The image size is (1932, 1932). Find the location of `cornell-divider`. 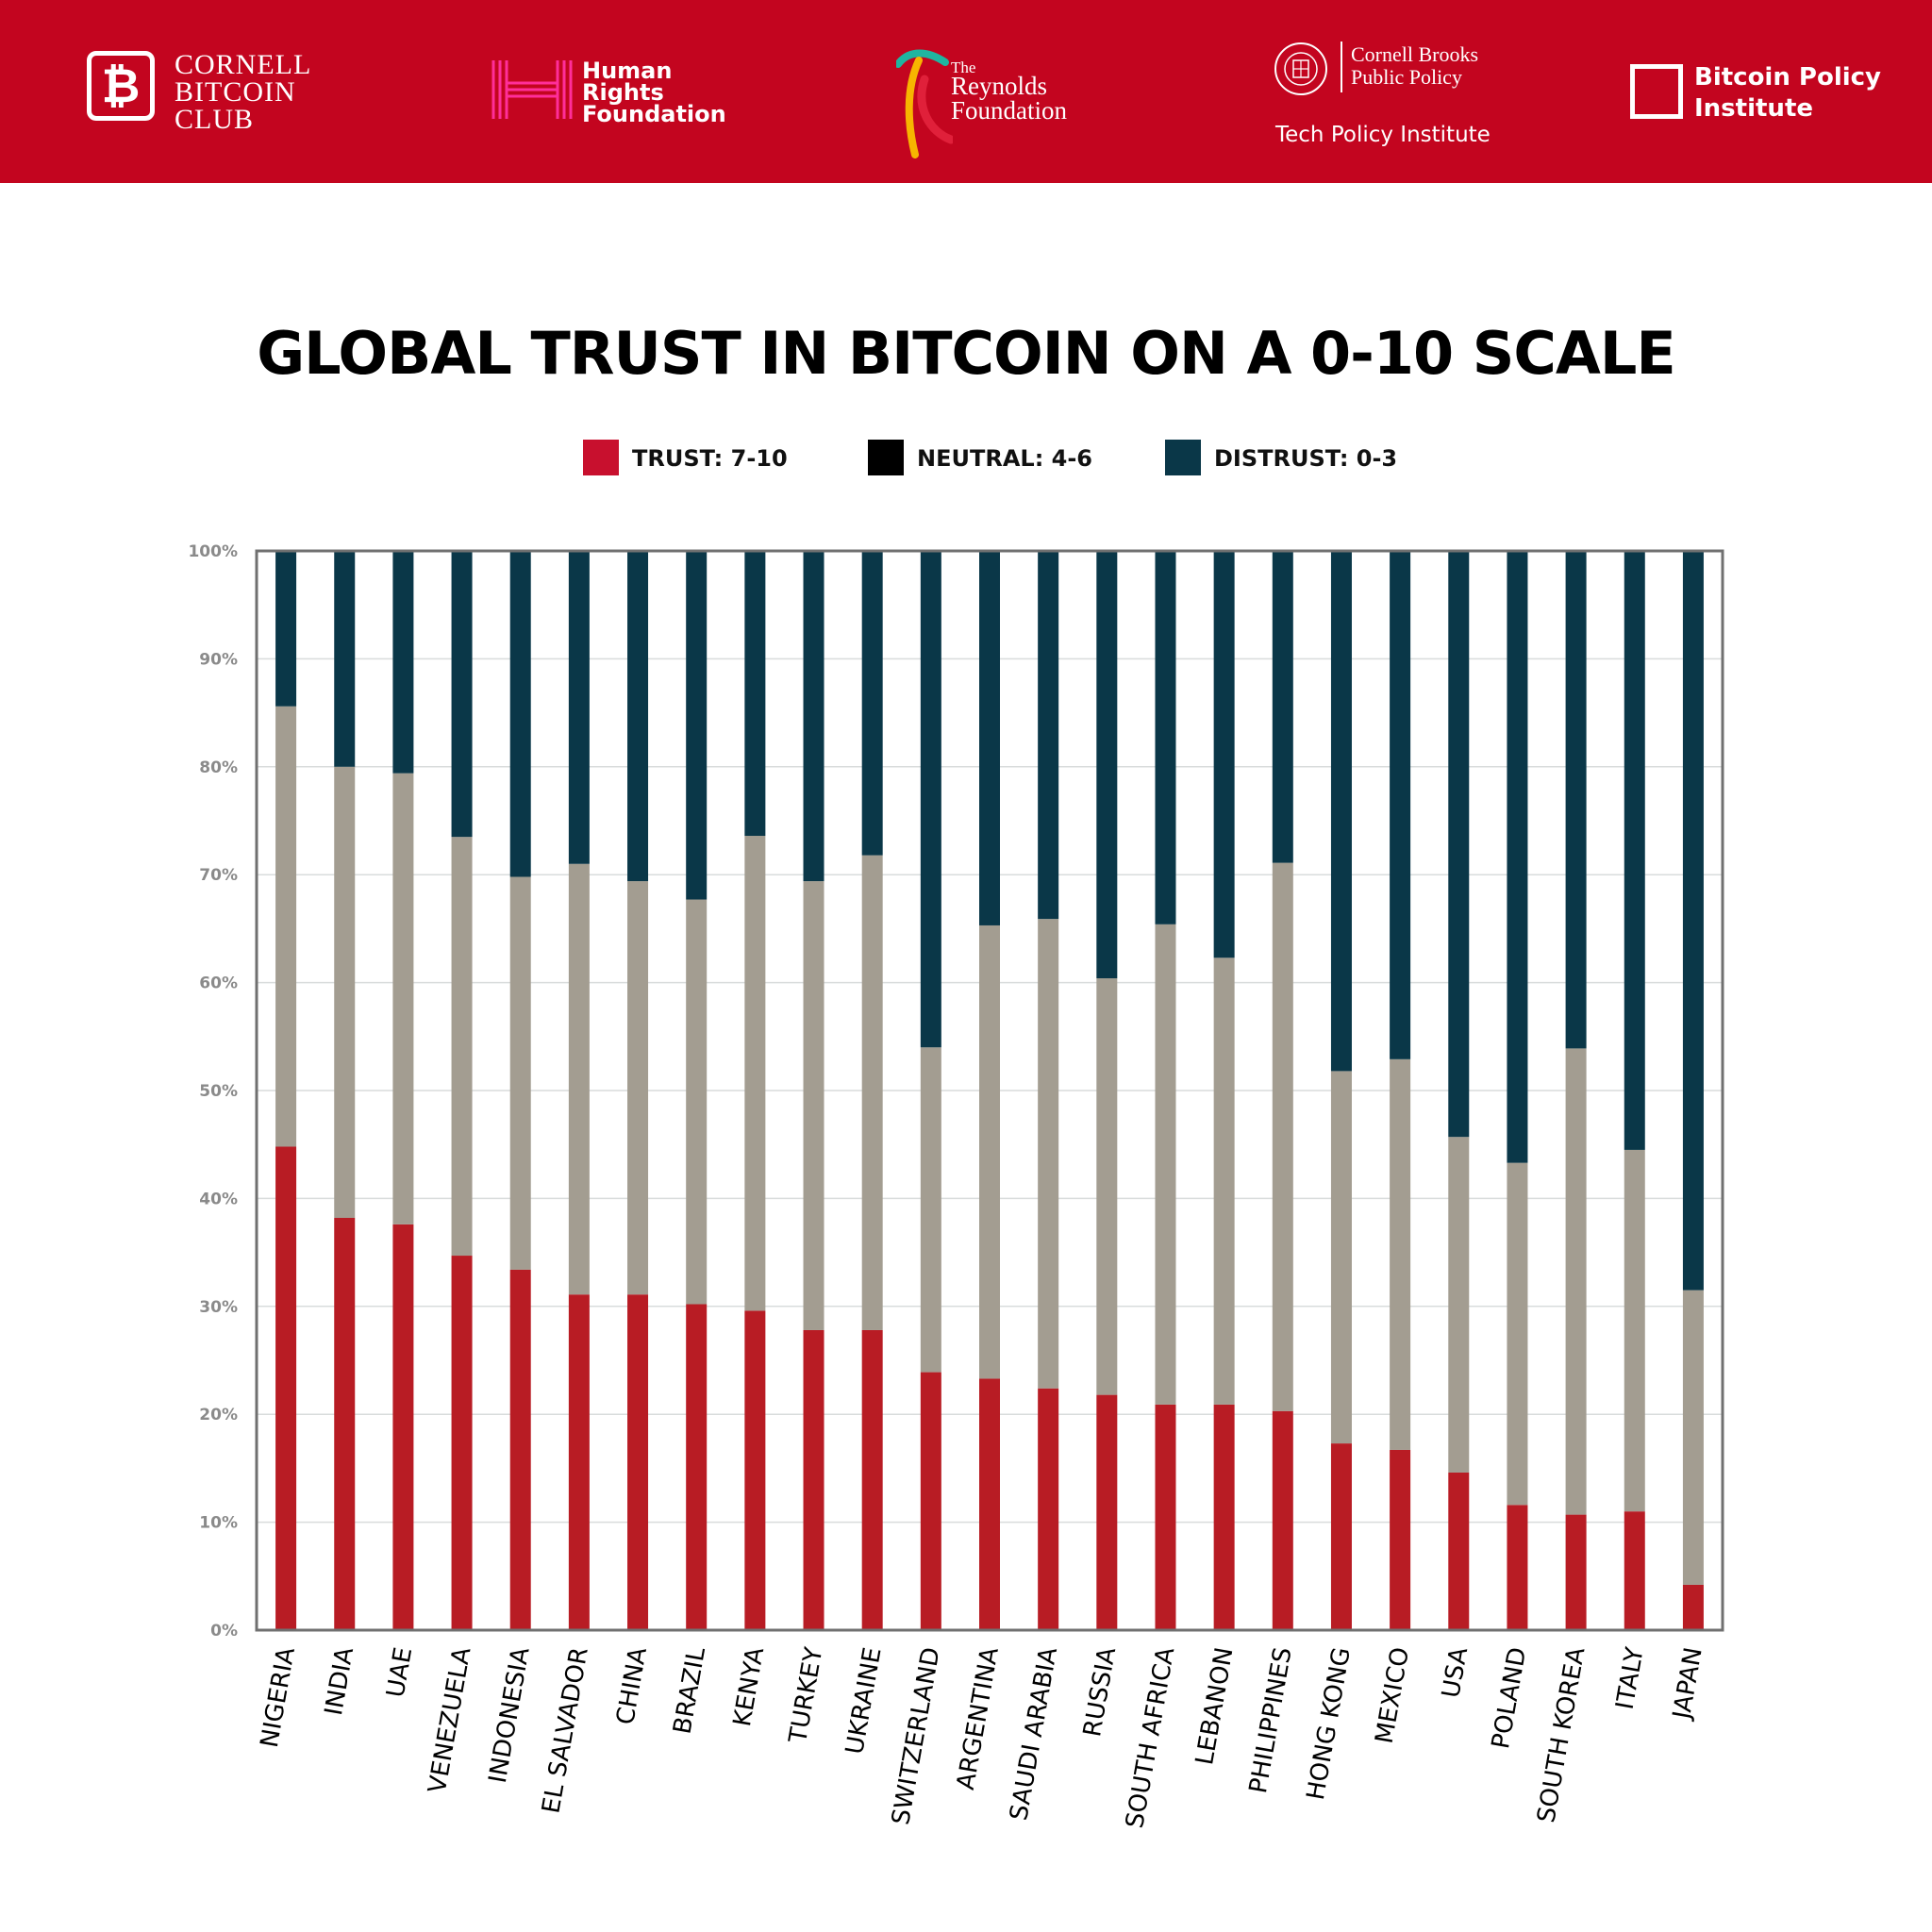

cornell-divider is located at coordinates (1341, 67).